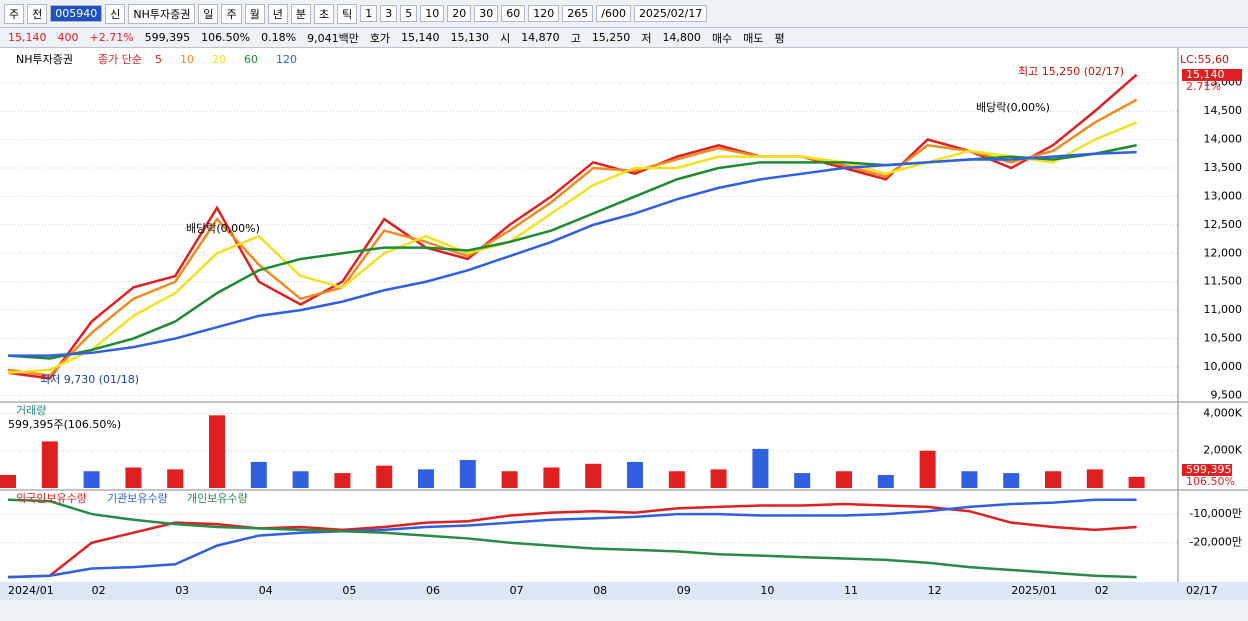  What do you see at coordinates (1223, 252) in the screenshot?
I see `y-tick-label: 12,000` at bounding box center [1223, 252].